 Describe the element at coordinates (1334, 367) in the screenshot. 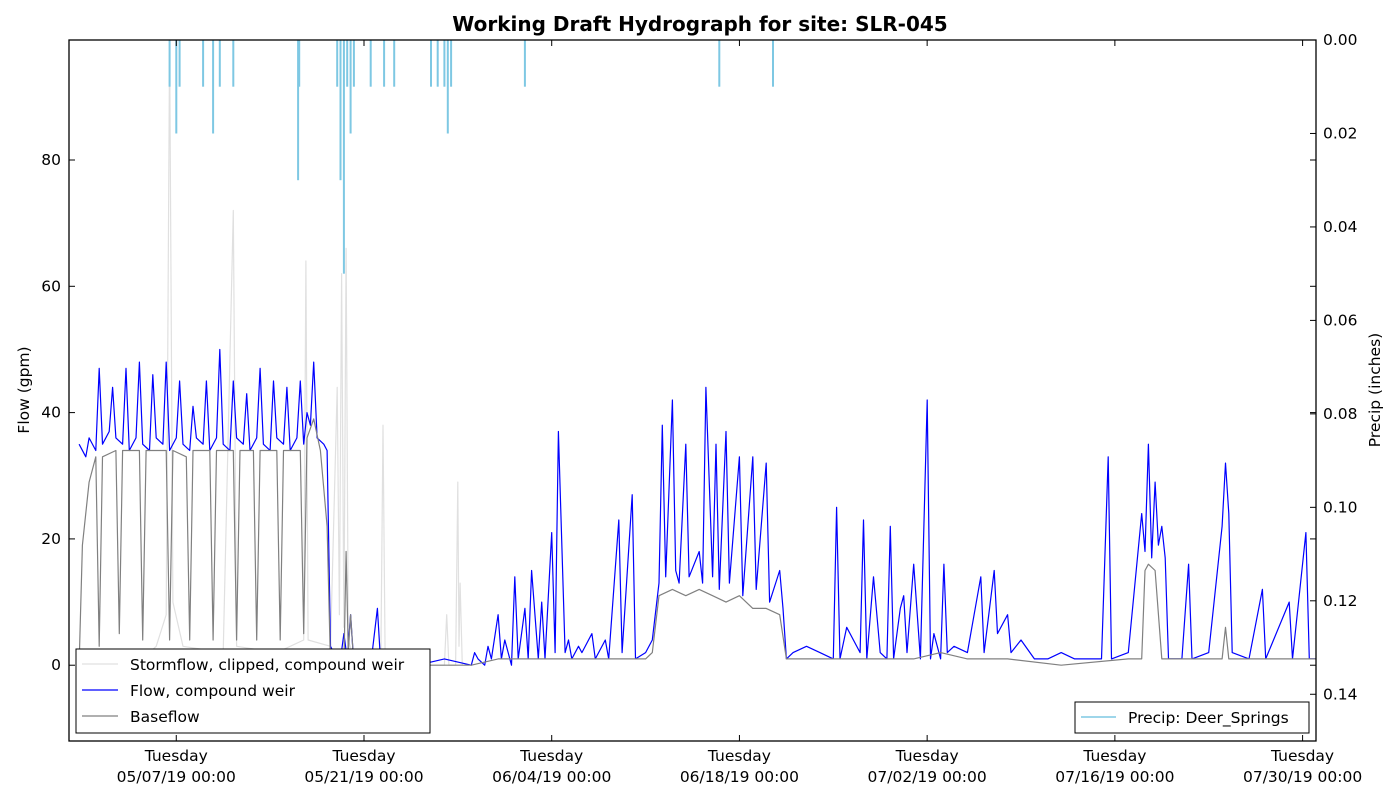

I see `right-axis: 0.00 0.02 0.04 0.06 0.08 0.10 0.12 0.14` at that location.